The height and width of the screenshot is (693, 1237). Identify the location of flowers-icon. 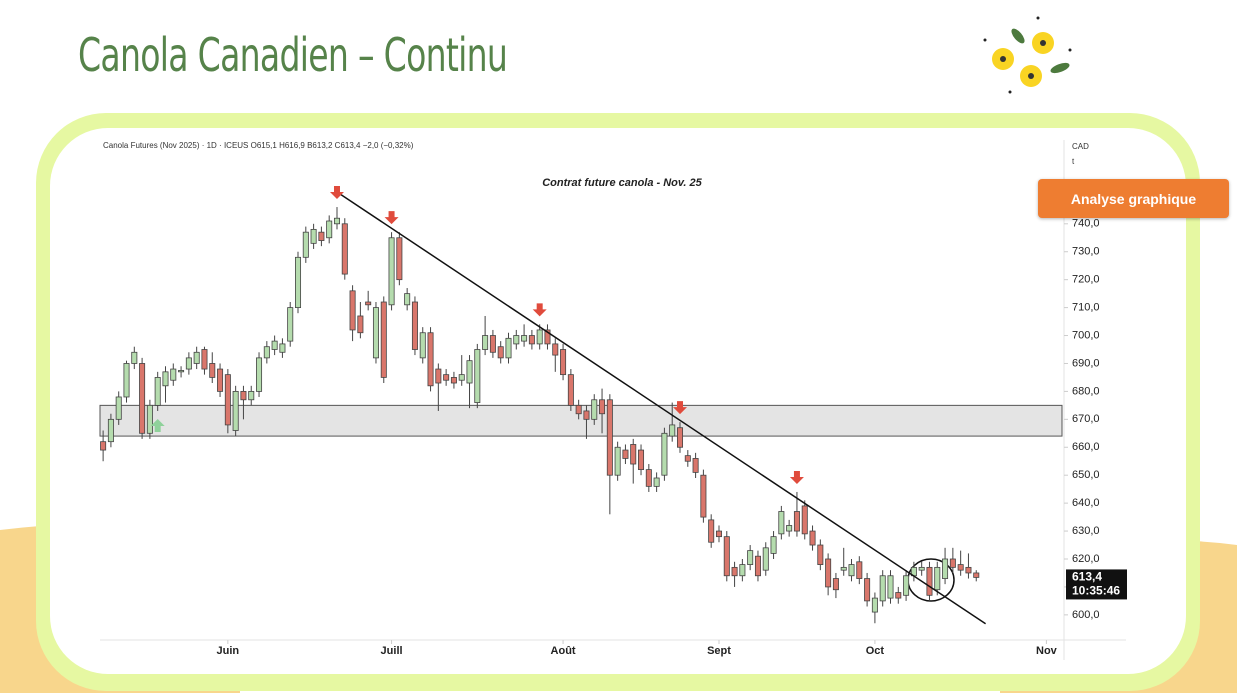
(1027, 55).